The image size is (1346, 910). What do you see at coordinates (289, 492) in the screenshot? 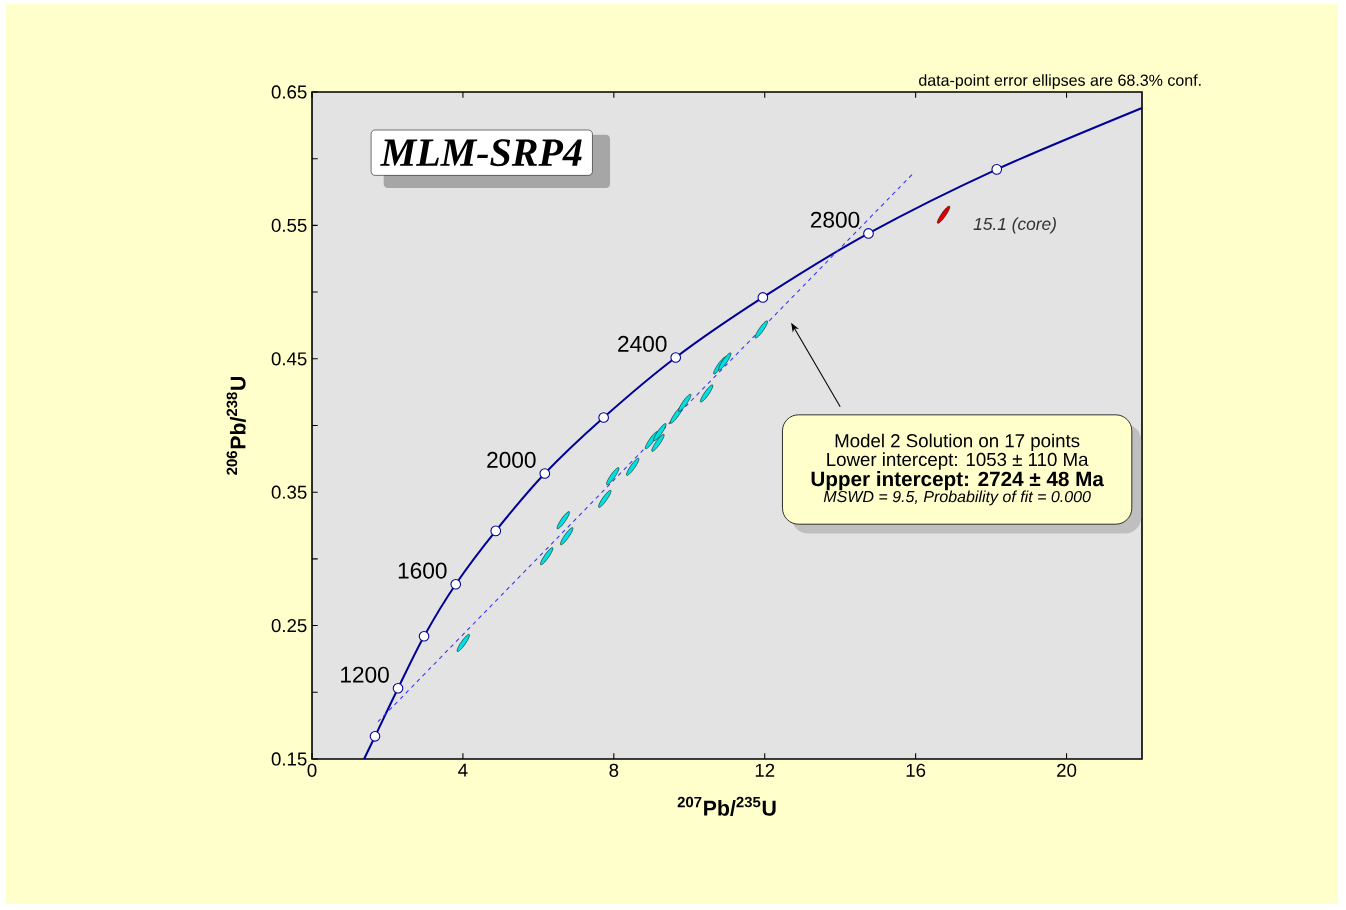
I see `y-tick-label: 0.35` at bounding box center [289, 492].